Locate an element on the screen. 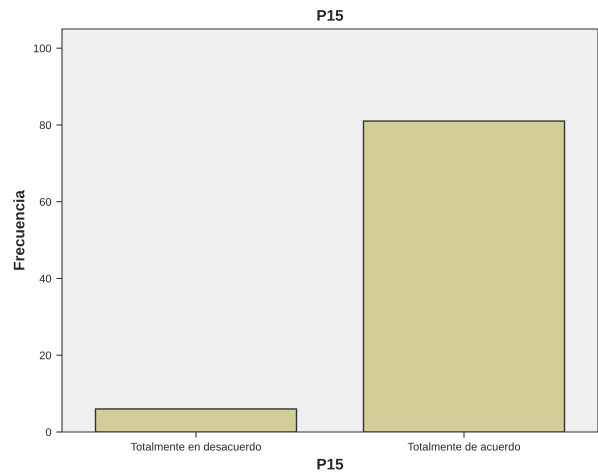 This screenshot has width=598, height=475. x-tick-label: Totalmente en desacuerdo is located at coordinates (196, 446).